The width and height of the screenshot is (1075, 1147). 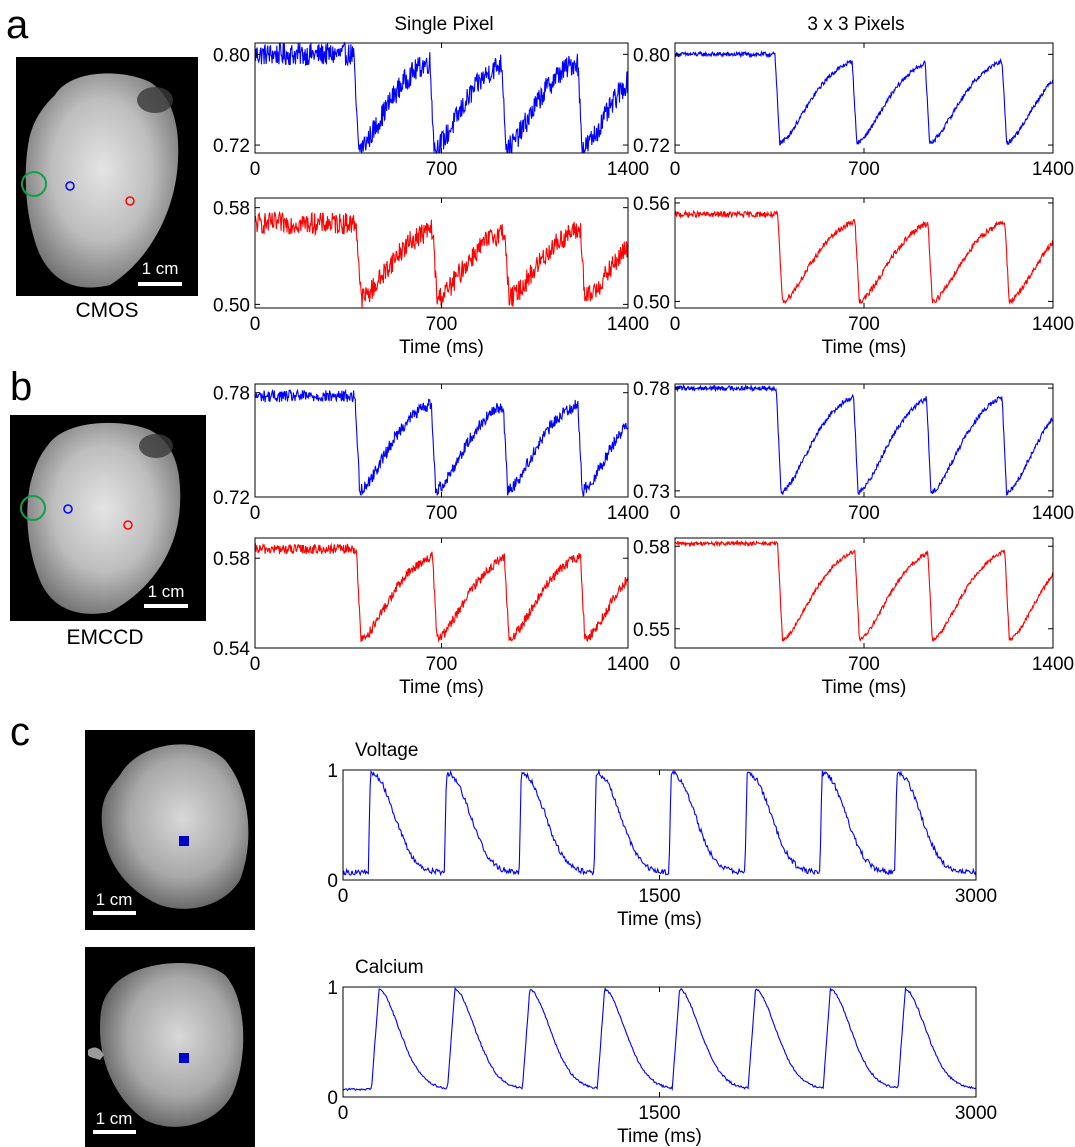 What do you see at coordinates (107, 176) in the screenshot?
I see `heart-image-cmos: 1 cm` at bounding box center [107, 176].